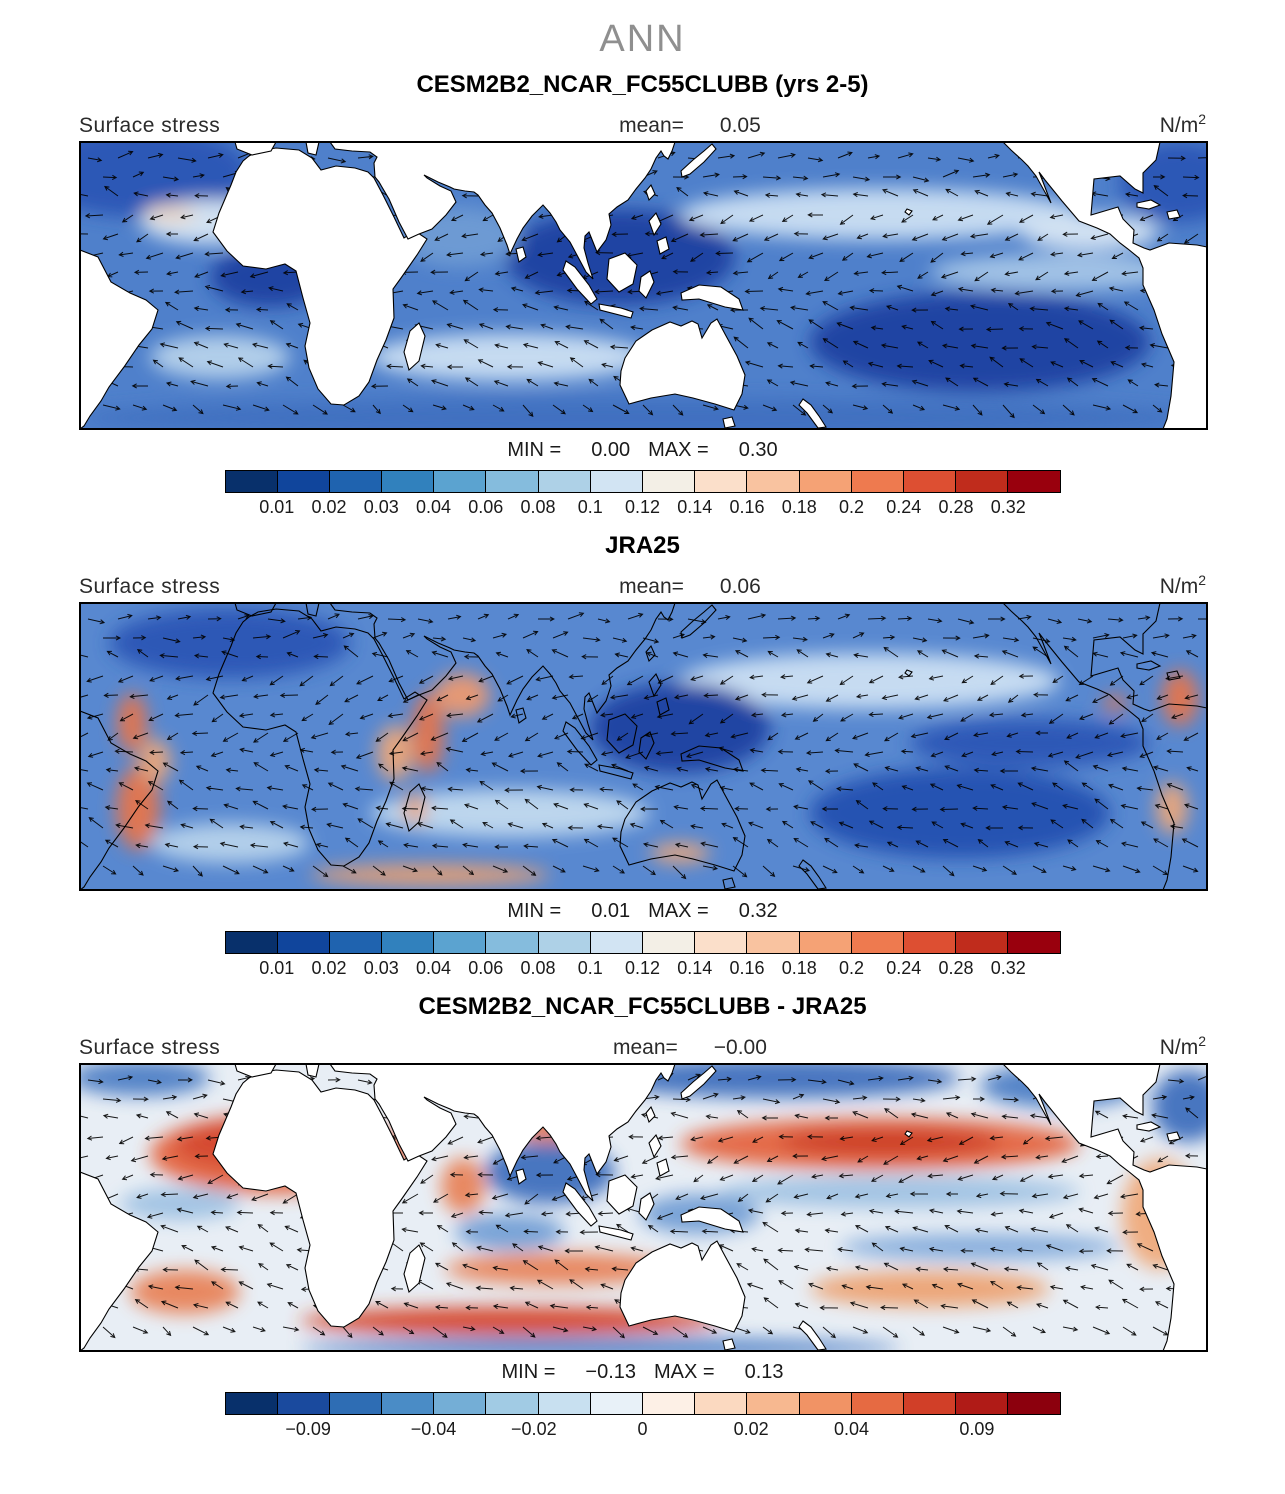  I want to click on colorbar: −0.09 −0.04 −0.02 0 0.02 0.04 0.09, so click(642, 1418).